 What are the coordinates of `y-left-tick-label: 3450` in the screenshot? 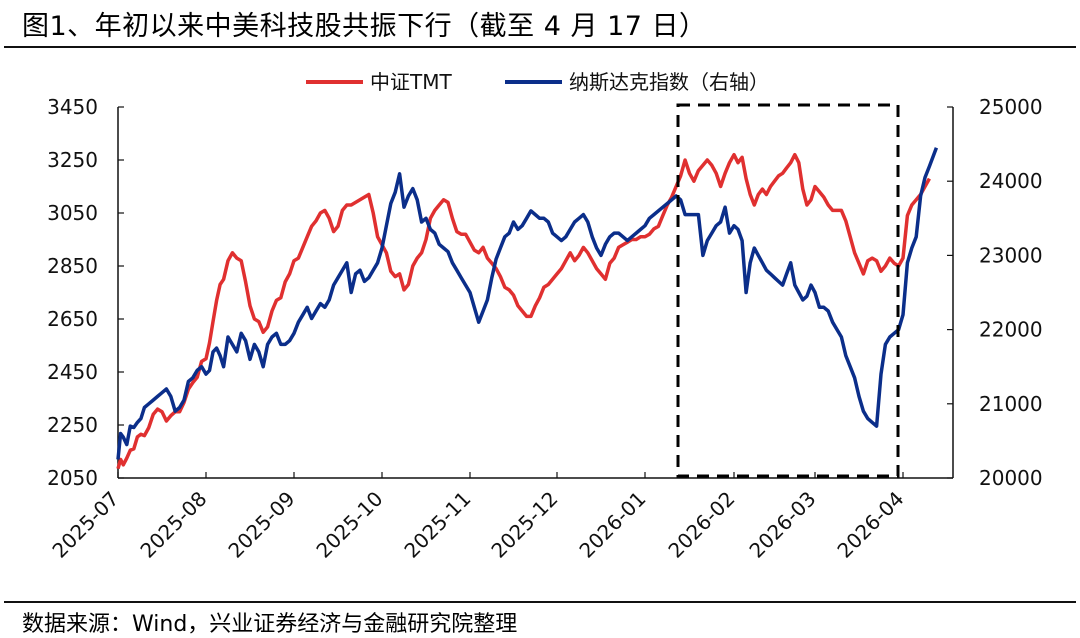 It's located at (72, 107).